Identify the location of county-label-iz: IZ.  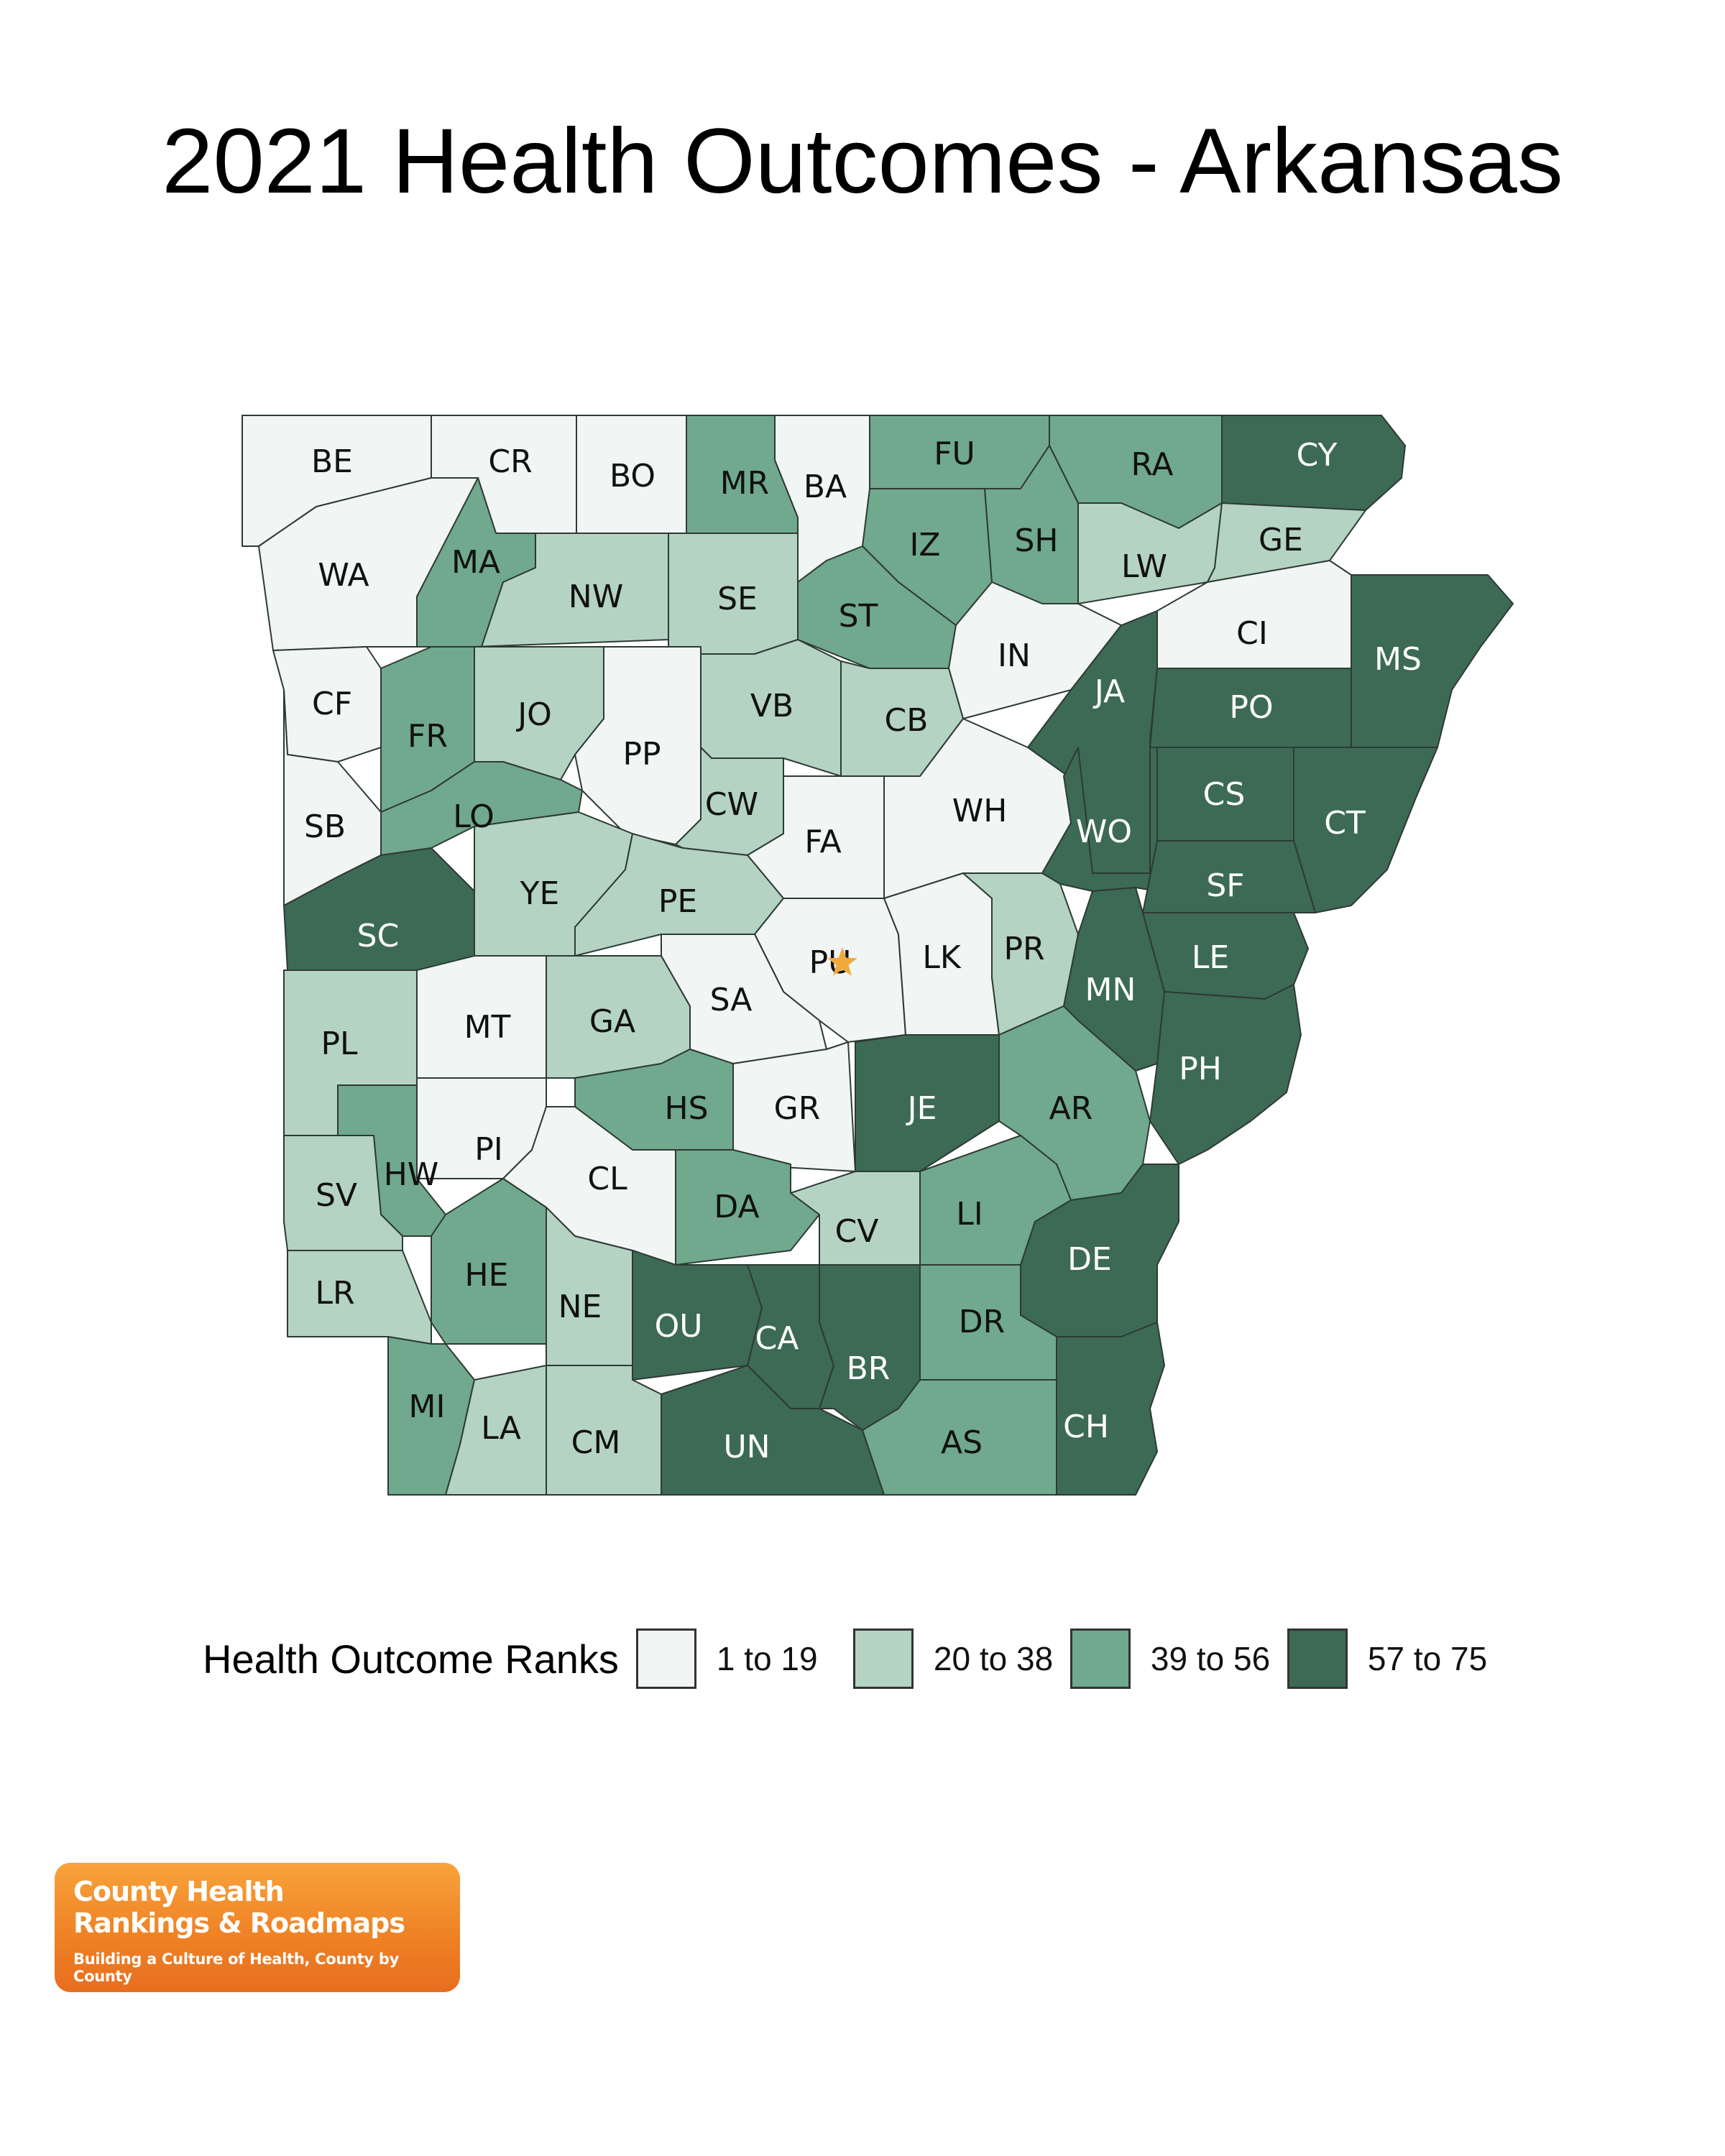
(924, 545).